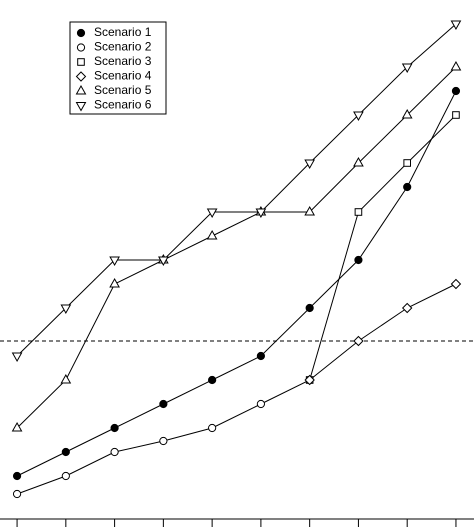  What do you see at coordinates (123, 32) in the screenshot?
I see `legend-label: Scenario 1` at bounding box center [123, 32].